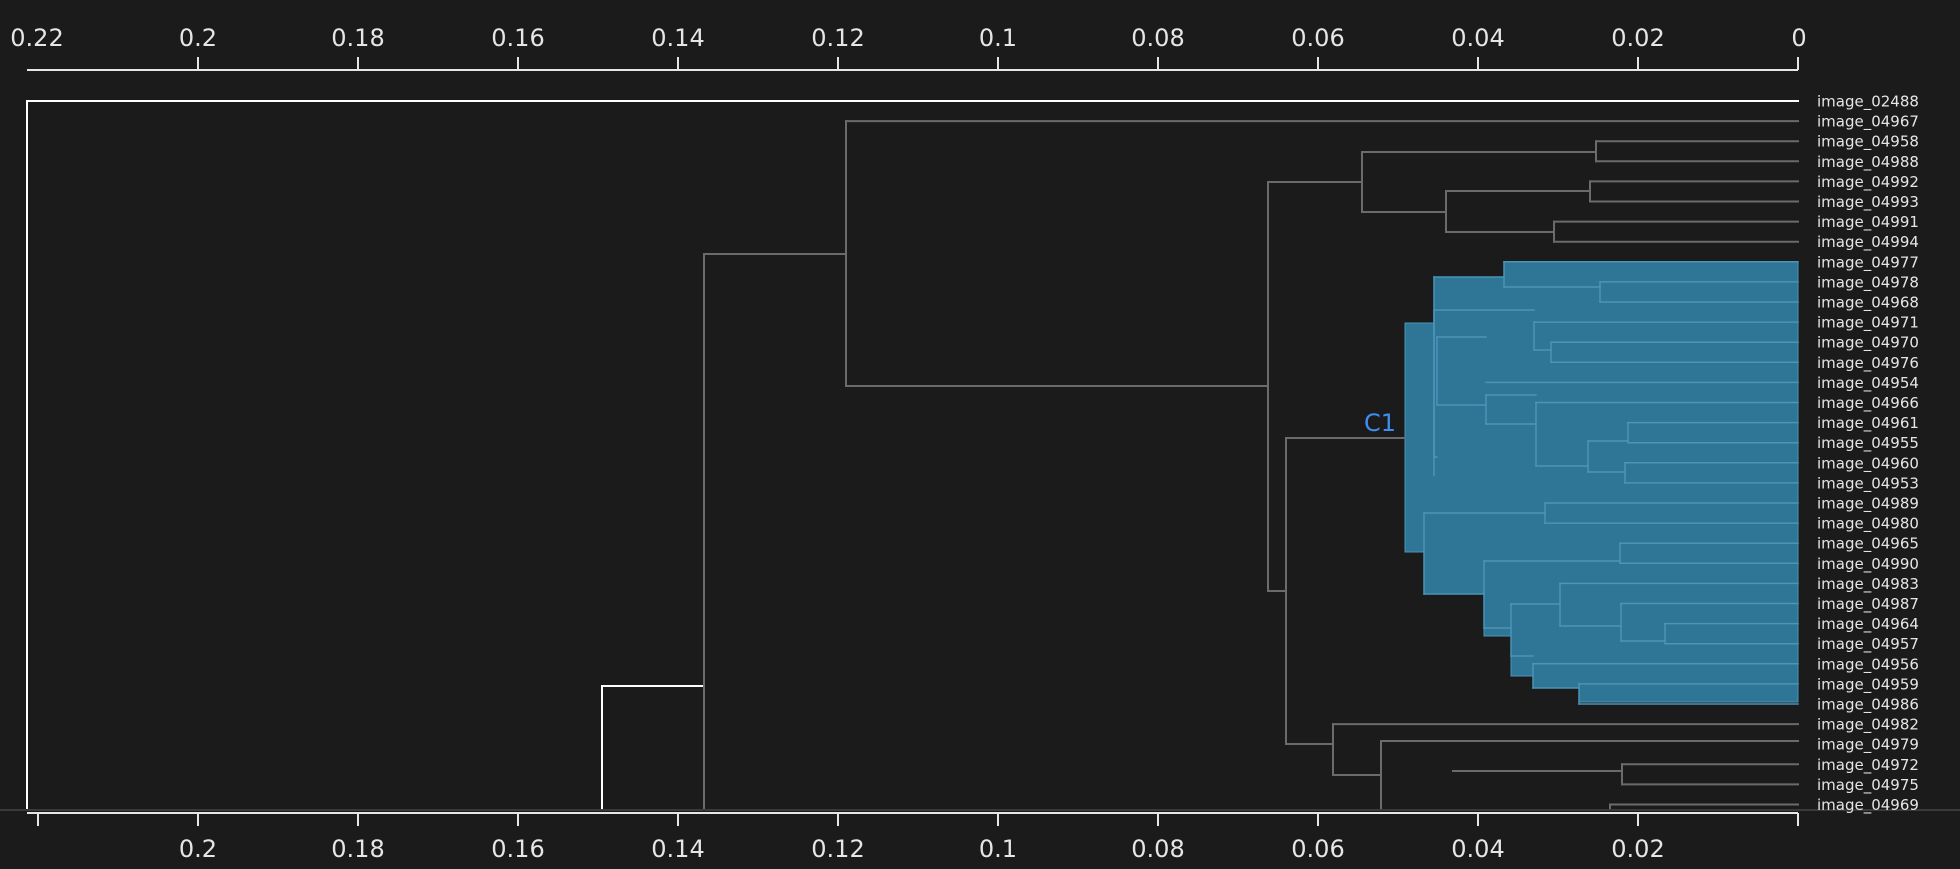 This screenshot has height=869, width=1960. Describe the element at coordinates (1317, 849) in the screenshot. I see `bottom-tick-label: 0.06` at that location.